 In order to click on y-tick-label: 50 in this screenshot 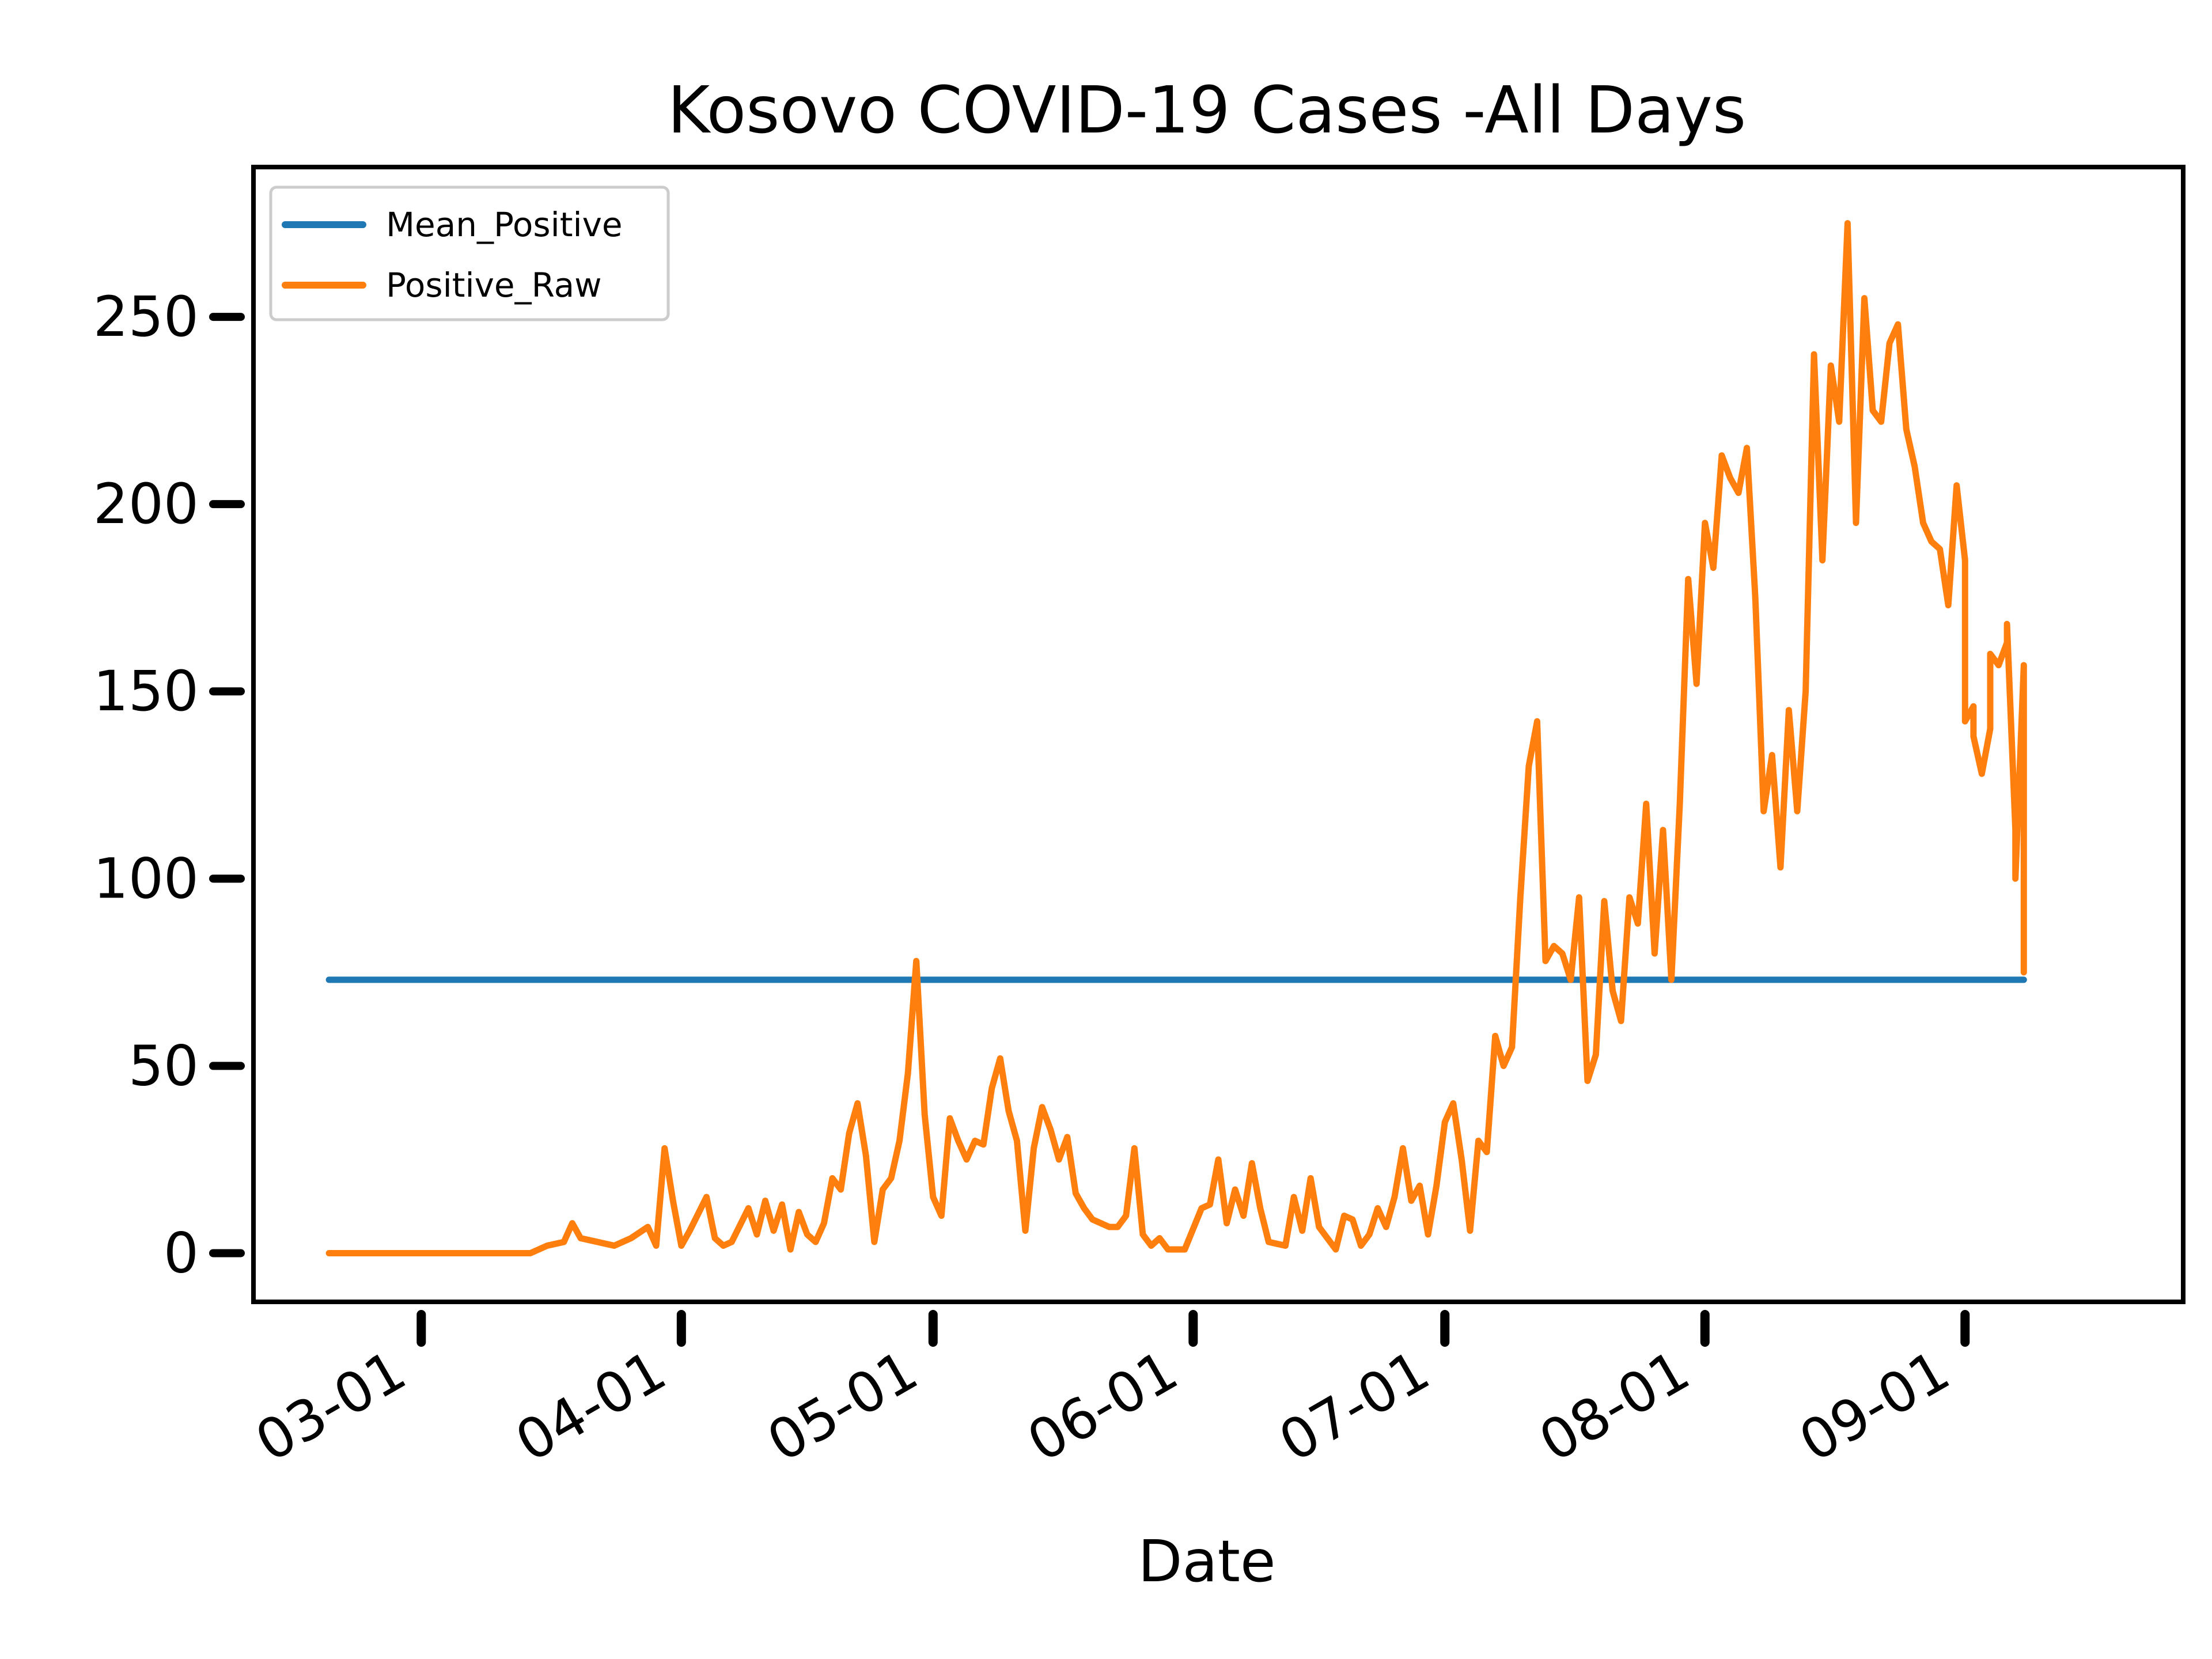, I will do `click(163, 1065)`.